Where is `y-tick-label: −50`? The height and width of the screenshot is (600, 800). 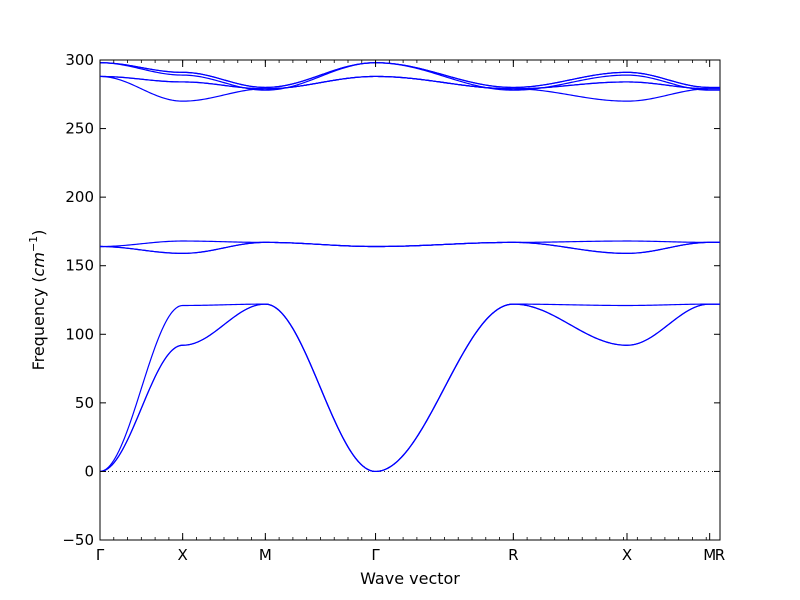
y-tick-label: −50 is located at coordinates (78, 540).